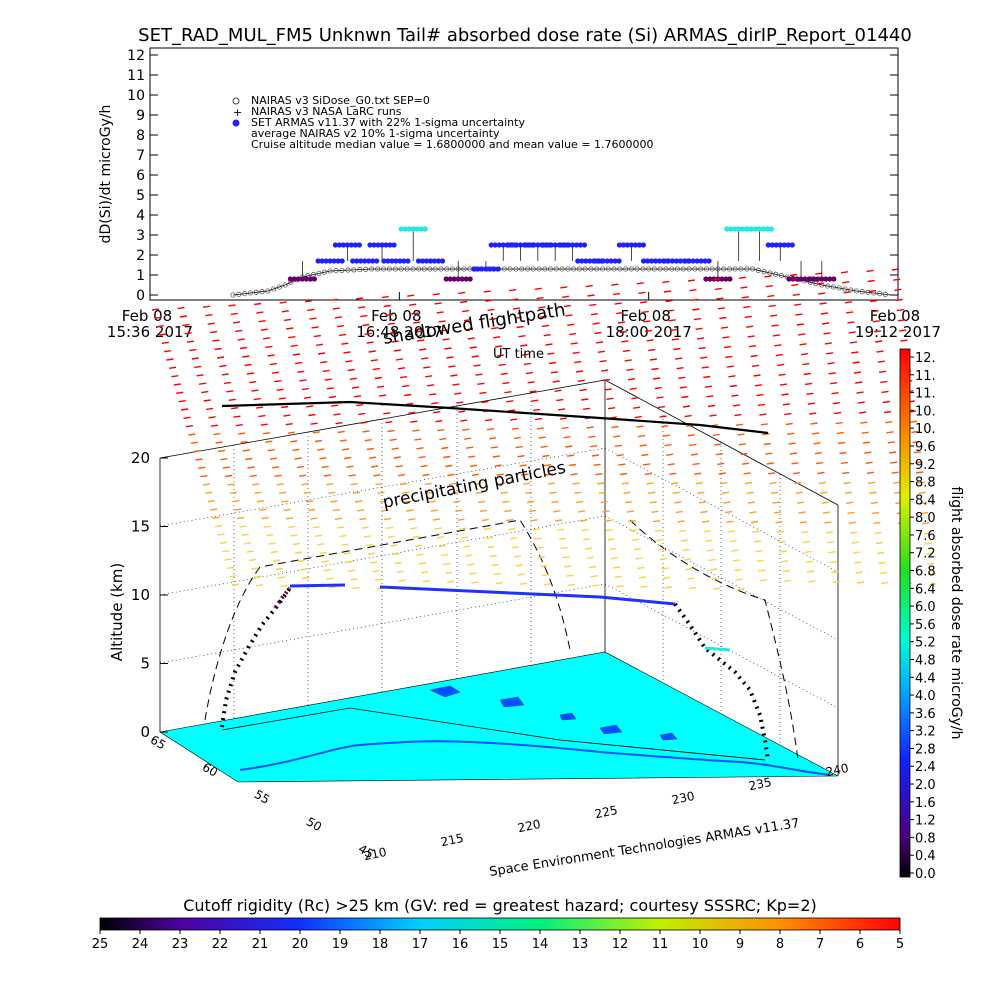 The height and width of the screenshot is (1000, 1000). I want to click on rigidity-colorbar-tick-label: 11, so click(660, 944).